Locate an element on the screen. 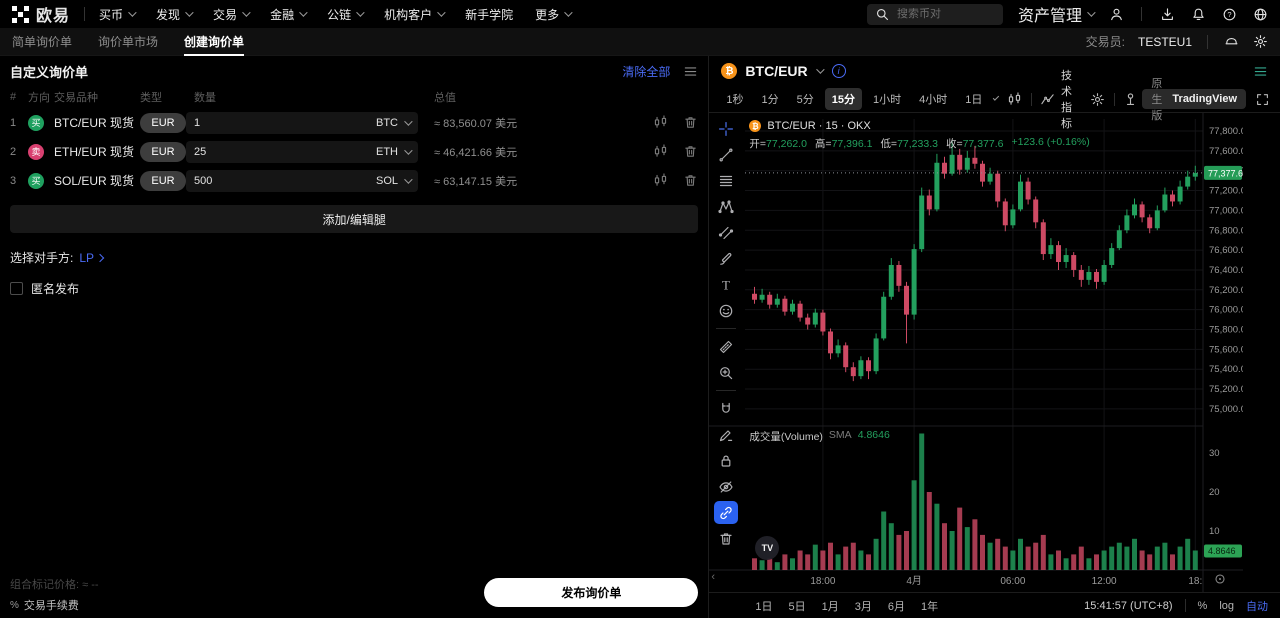  search-box is located at coordinates (934, 14).